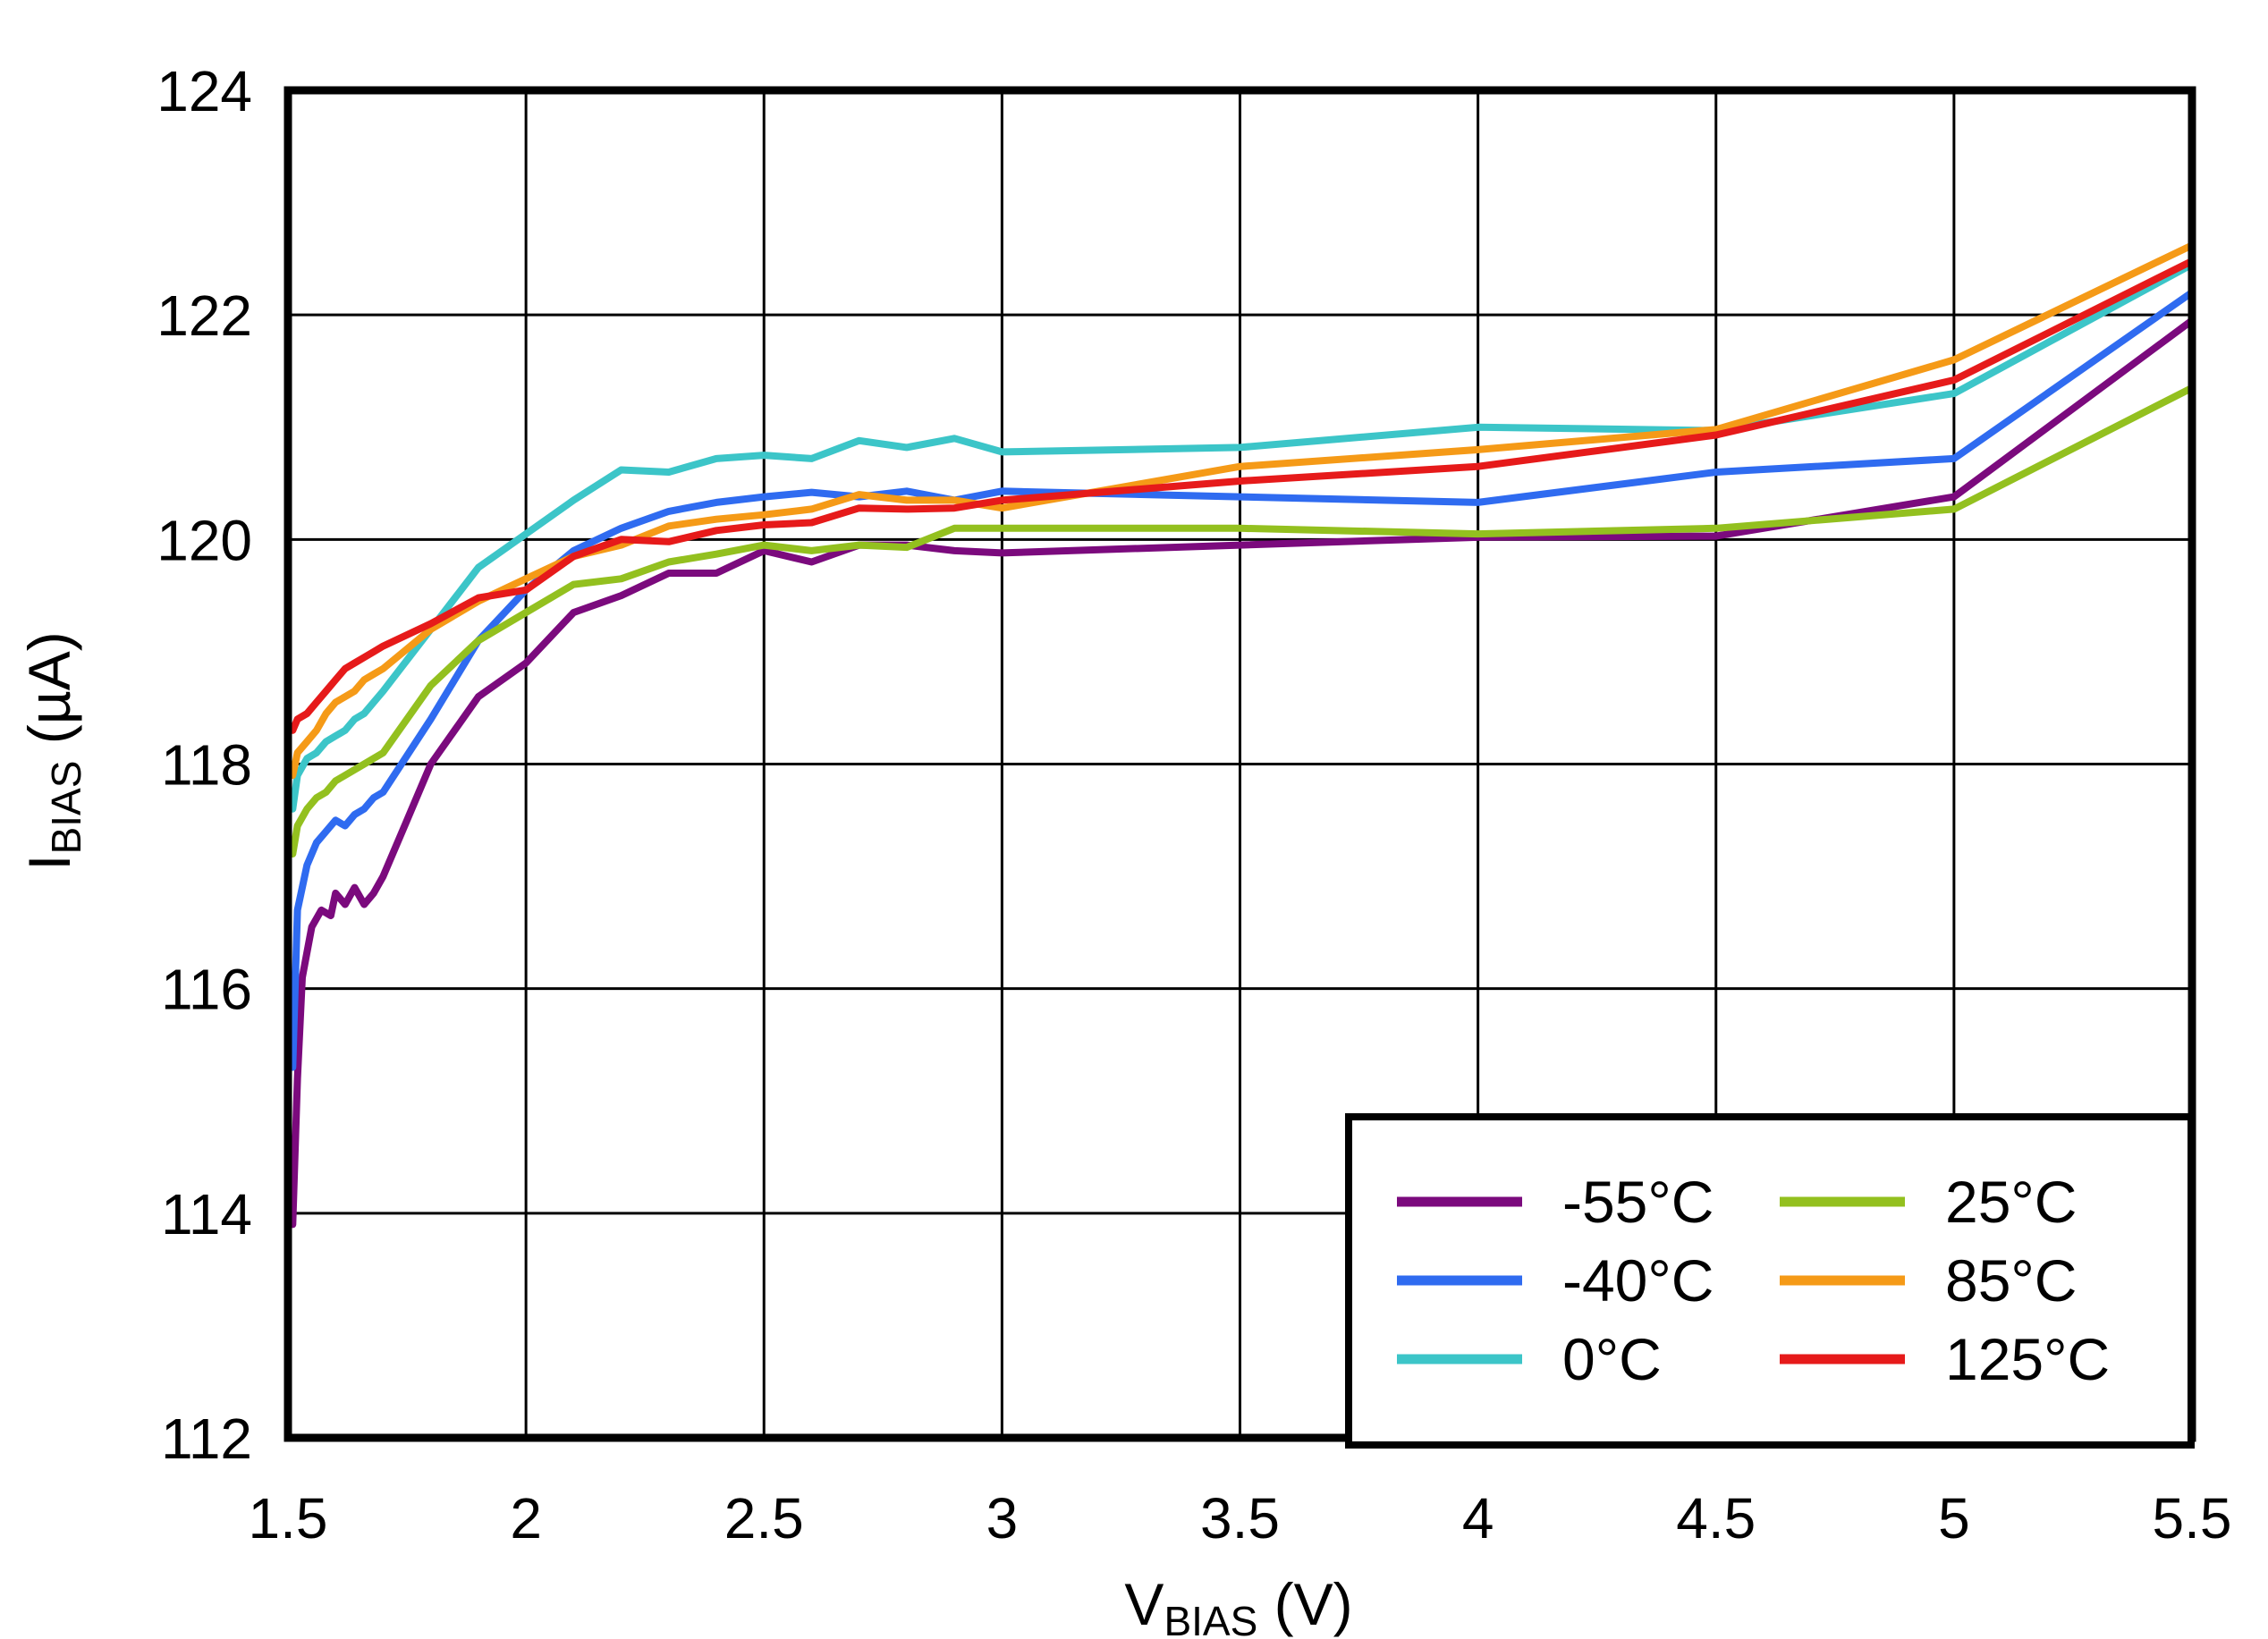 The image size is (2268, 1639). I want to click on x-tick-labels: 1.5 2 2.5 3 3.5 4 4.5 5 5.5, so click(1240, 1518).